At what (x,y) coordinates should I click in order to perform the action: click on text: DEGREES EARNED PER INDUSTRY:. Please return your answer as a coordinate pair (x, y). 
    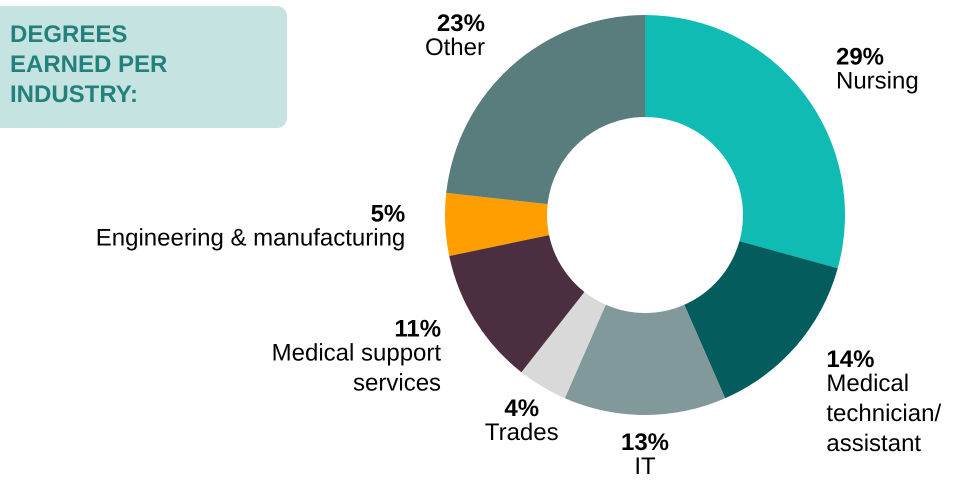
    Looking at the image, I should click on (143, 67).